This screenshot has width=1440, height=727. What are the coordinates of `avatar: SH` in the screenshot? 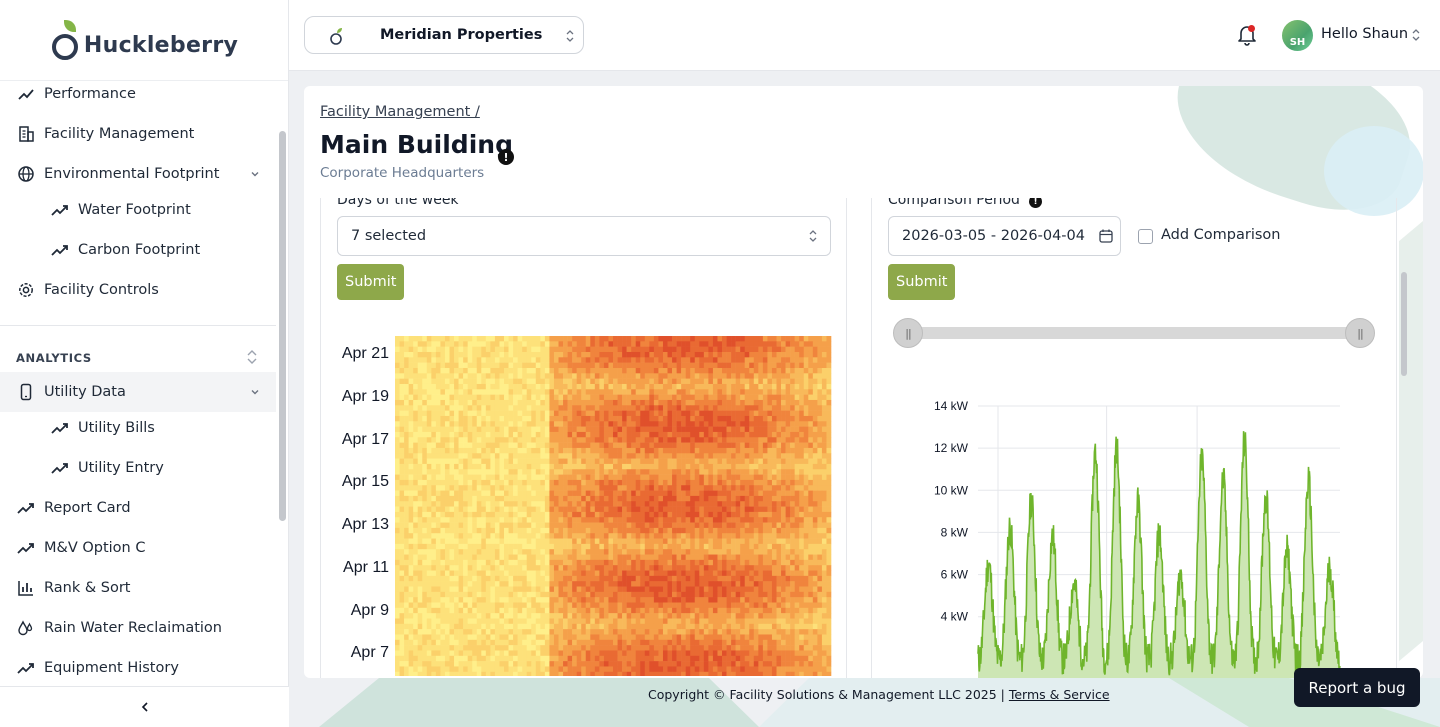 It's located at (1297, 35).